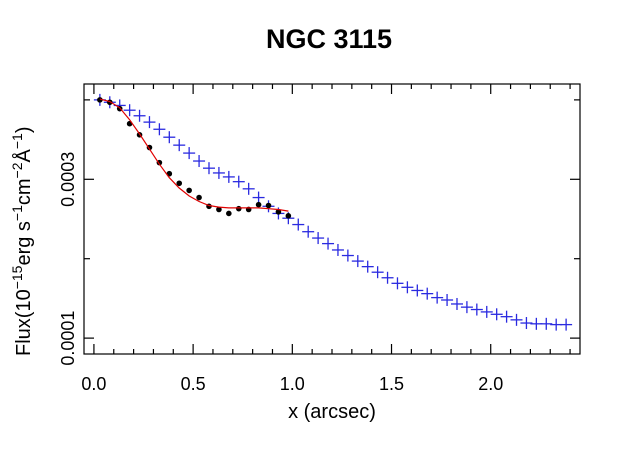  What do you see at coordinates (17, 277) in the screenshot?
I see `y-label-exp-1: −15` at bounding box center [17, 277].